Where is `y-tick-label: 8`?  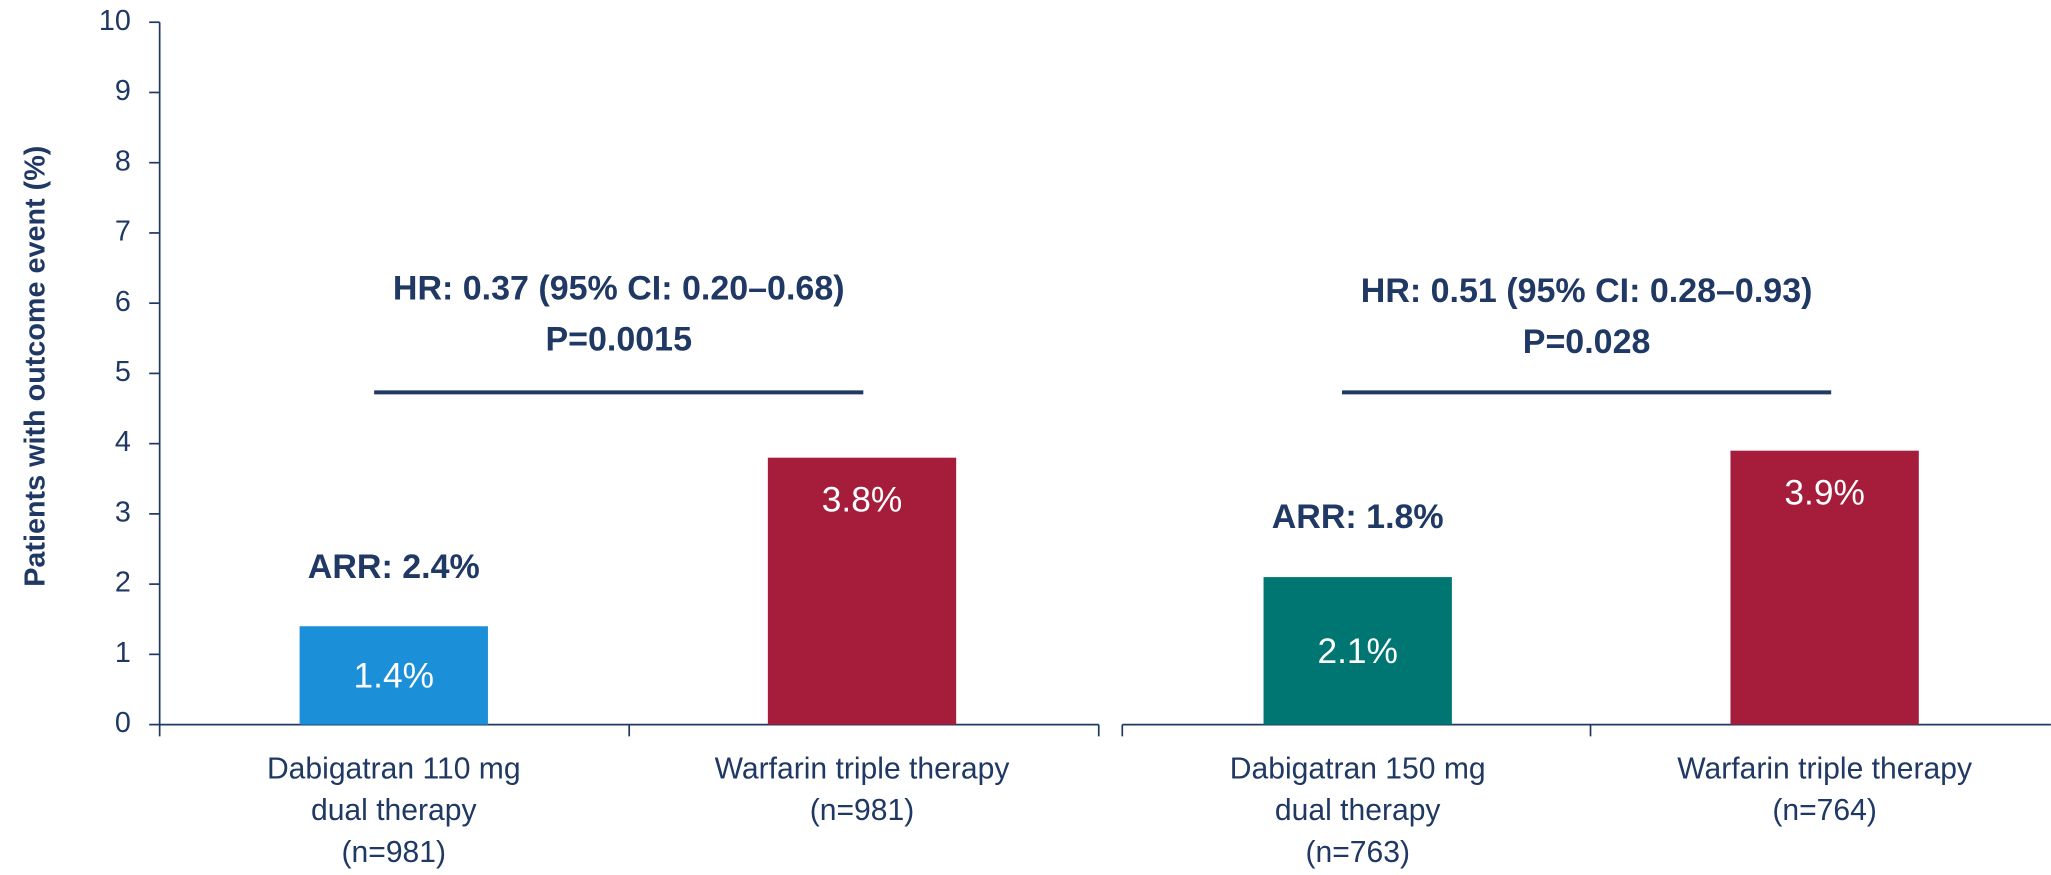
y-tick-label: 8 is located at coordinates (123, 161).